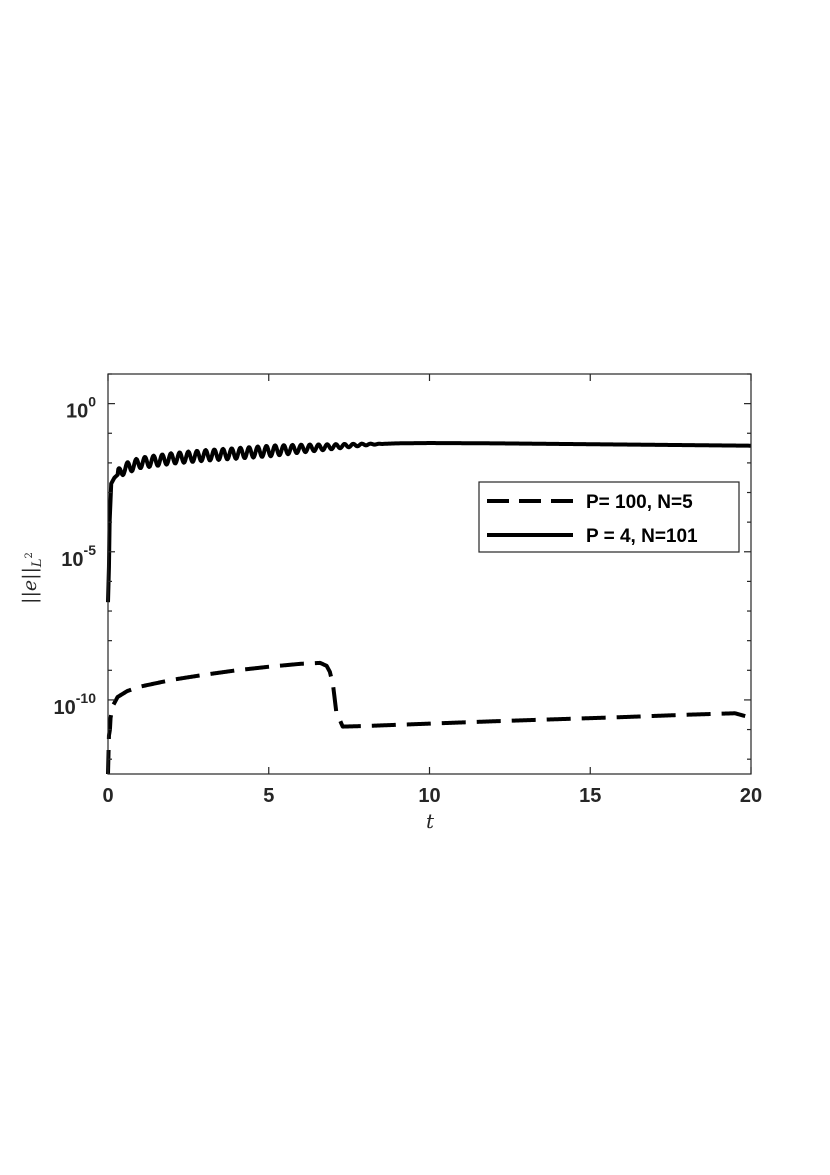  I want to click on x-tick-label-3: 15, so click(590, 796).